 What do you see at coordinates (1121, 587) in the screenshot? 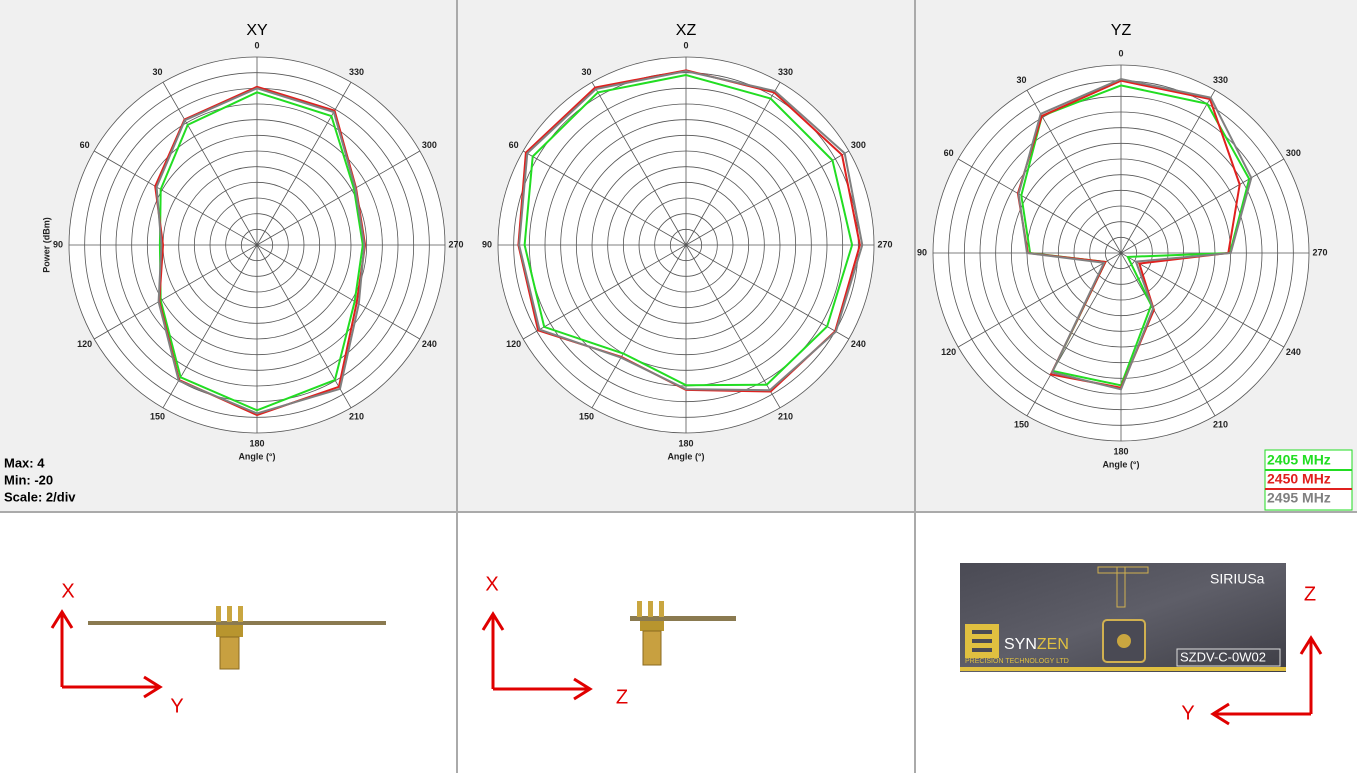
I see `antenna-trace` at bounding box center [1121, 587].